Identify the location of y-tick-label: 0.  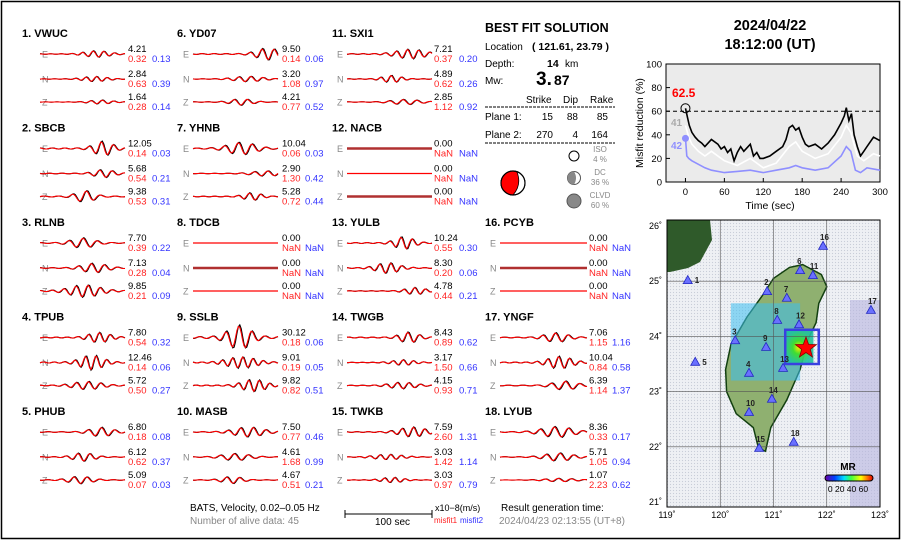
(659, 183).